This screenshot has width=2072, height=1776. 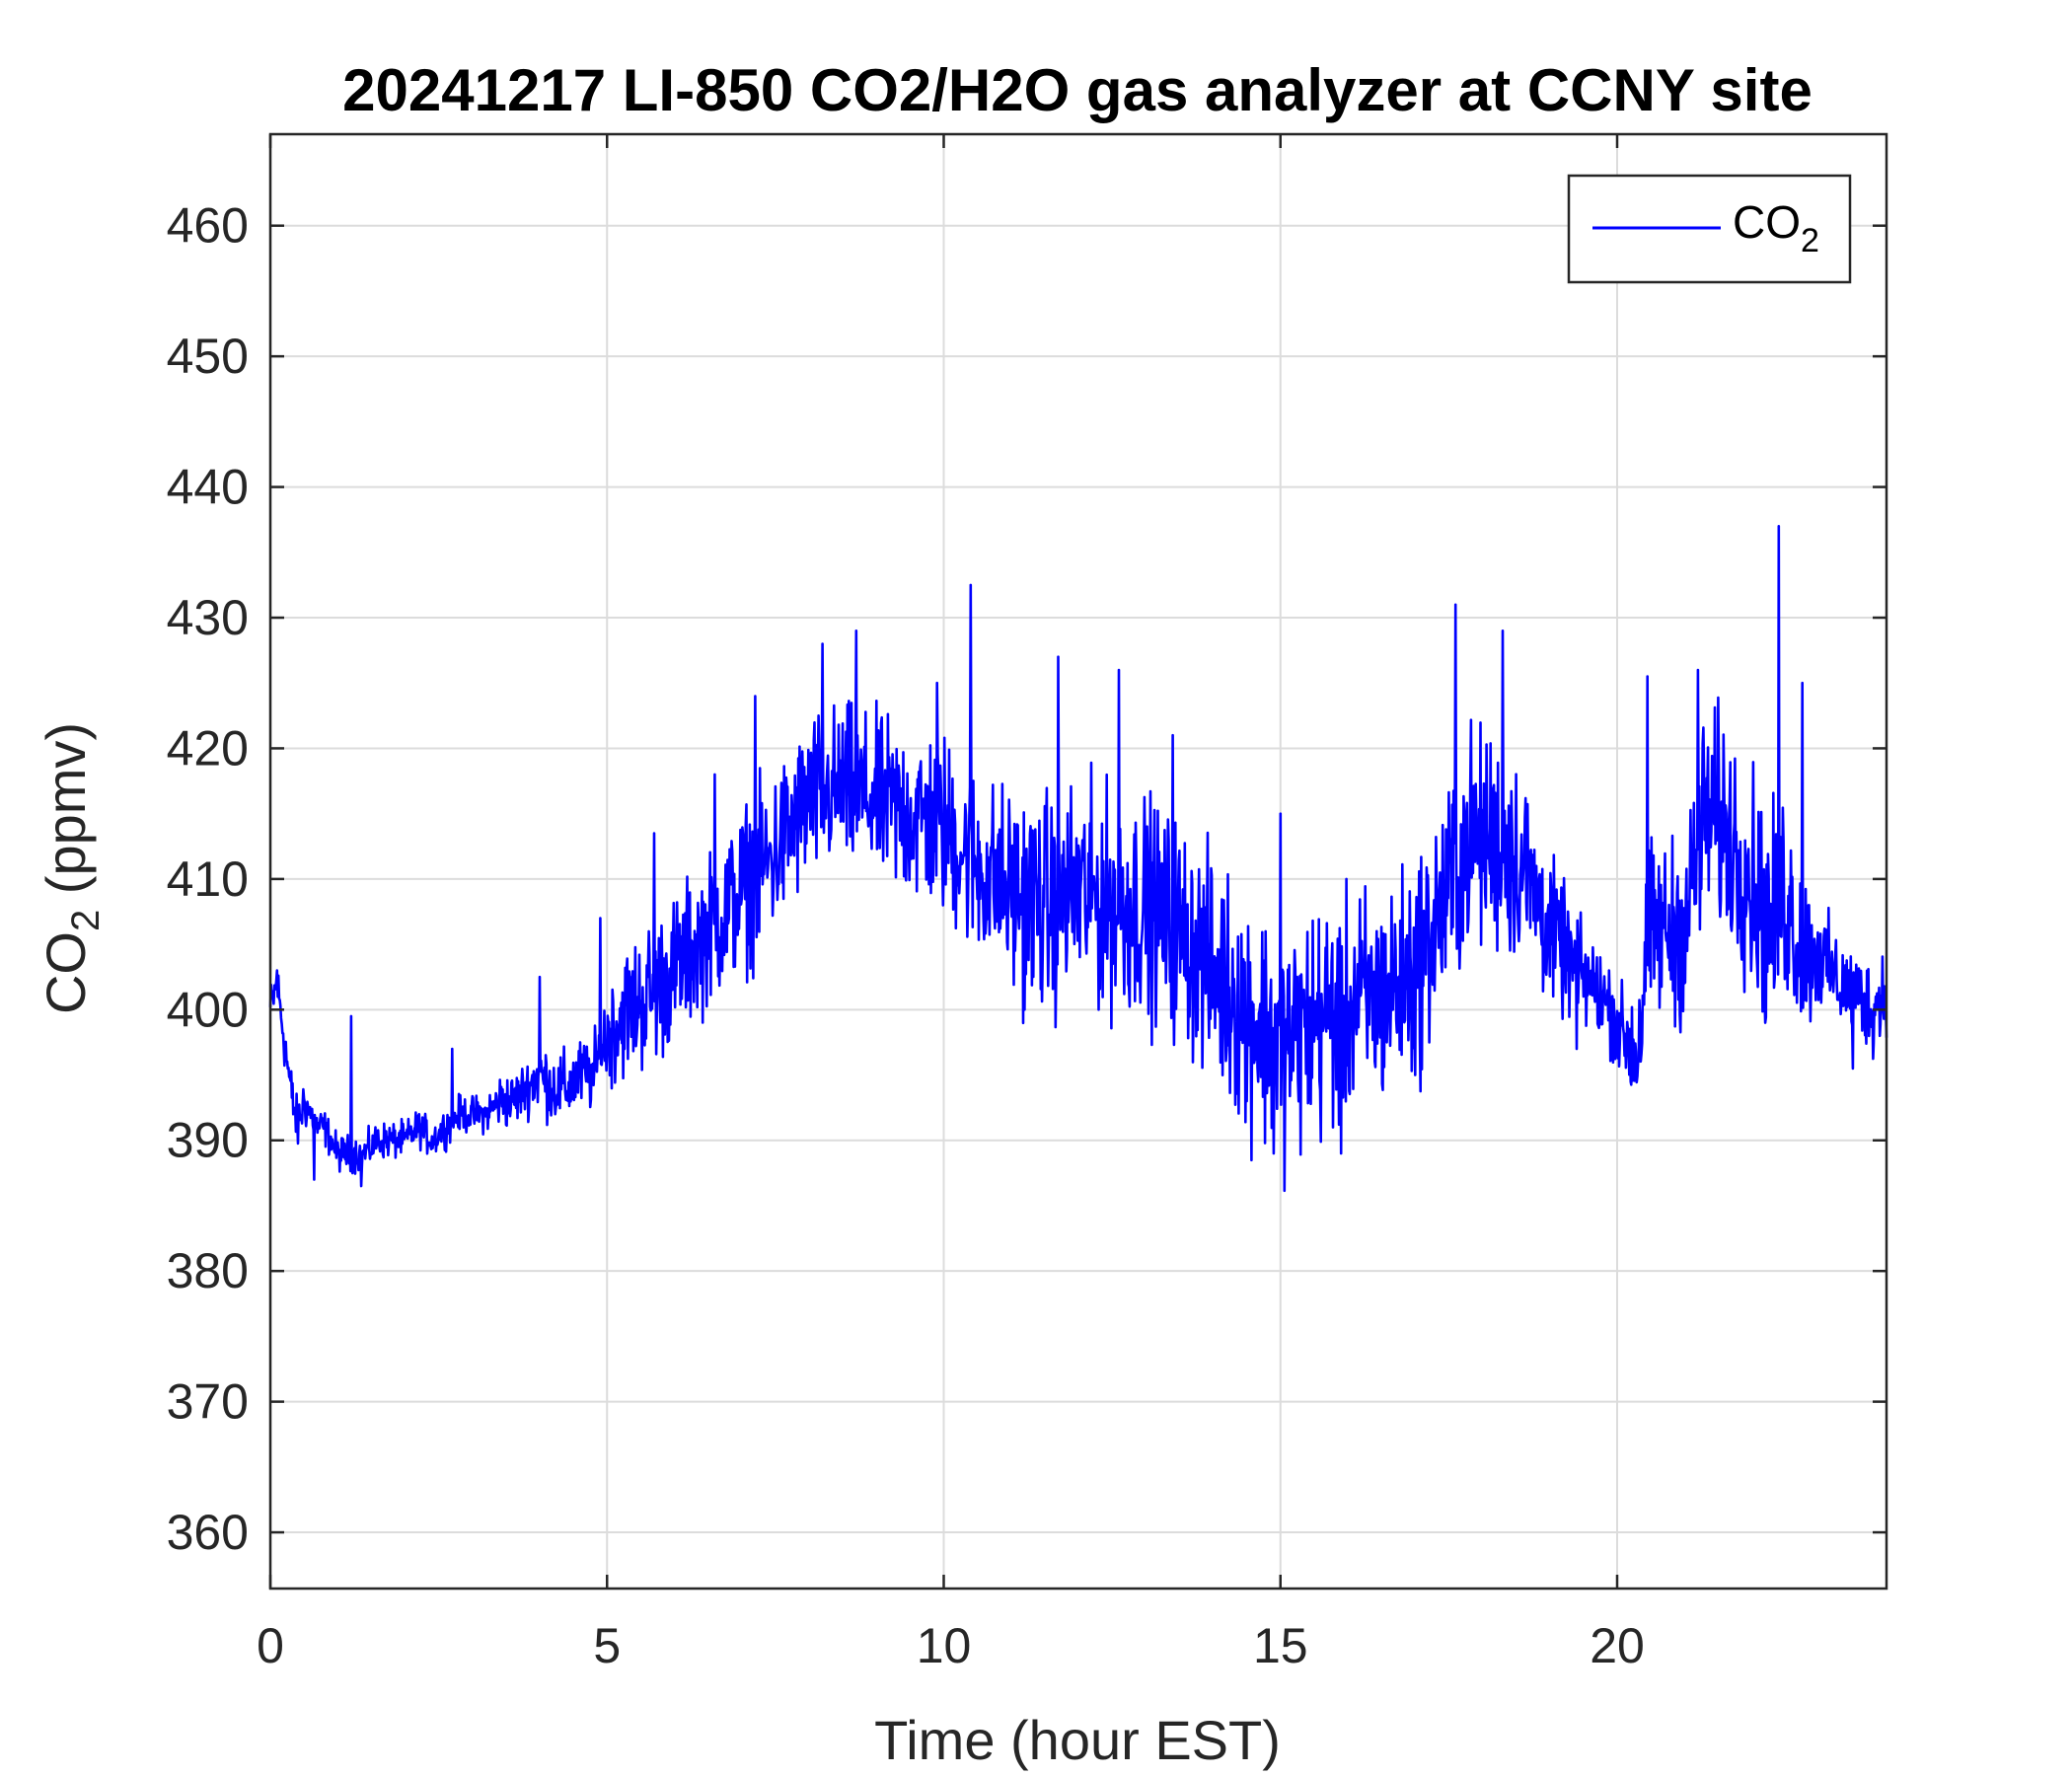 I want to click on y-tick-label: 390, so click(x=208, y=1141).